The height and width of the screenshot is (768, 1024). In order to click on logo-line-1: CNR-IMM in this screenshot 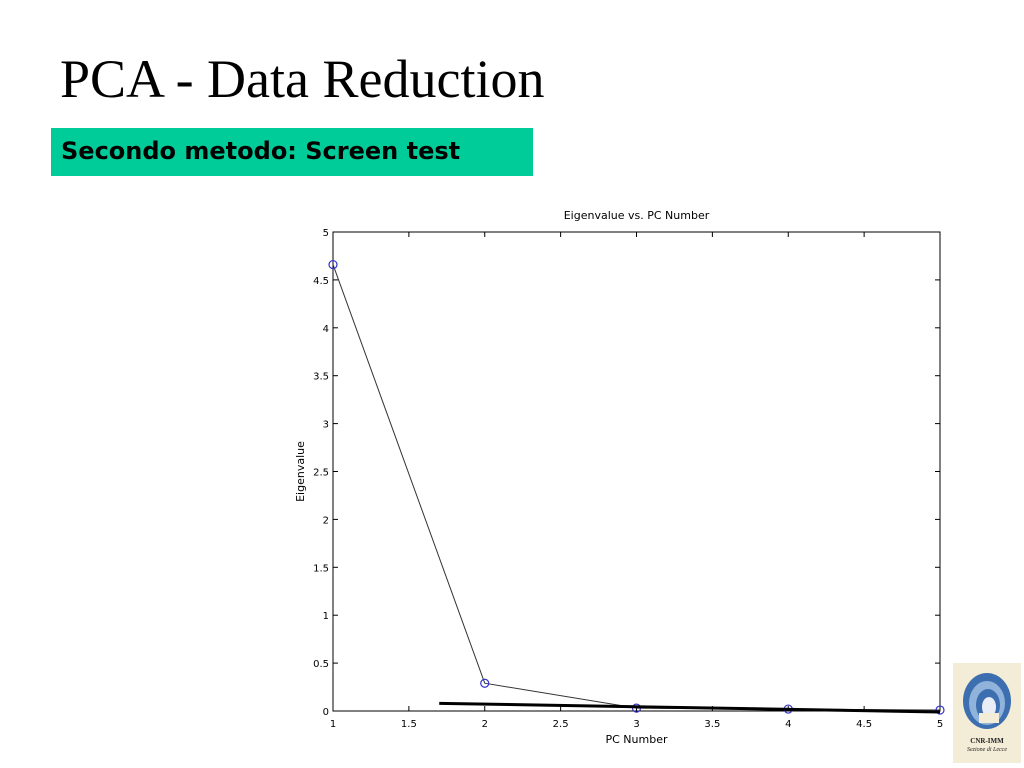, I will do `click(987, 741)`.